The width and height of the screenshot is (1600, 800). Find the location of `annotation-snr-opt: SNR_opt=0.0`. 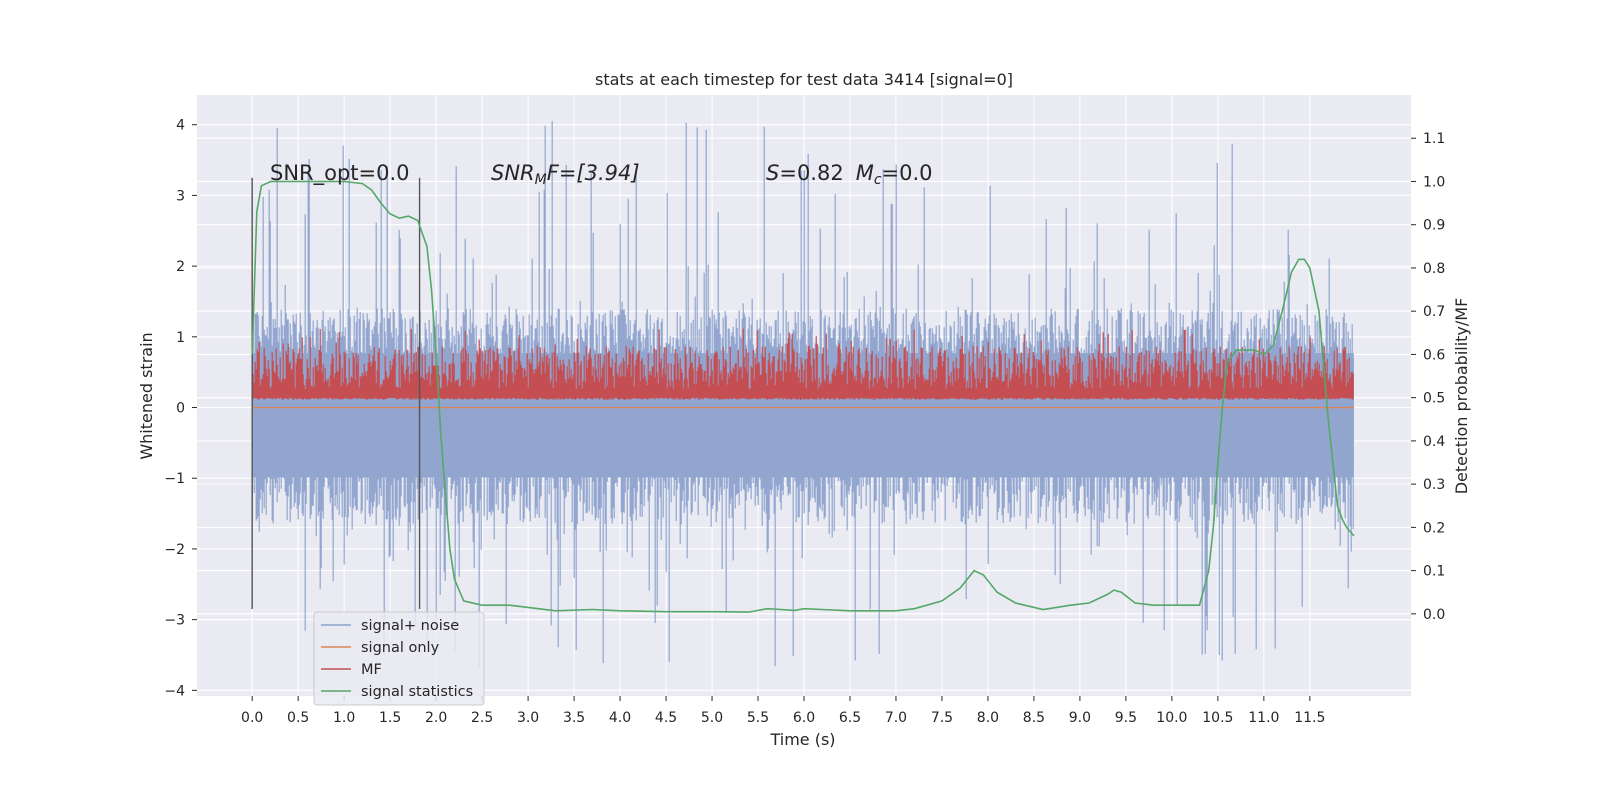

annotation-snr-opt: SNR_opt=0.0 is located at coordinates (340, 173).